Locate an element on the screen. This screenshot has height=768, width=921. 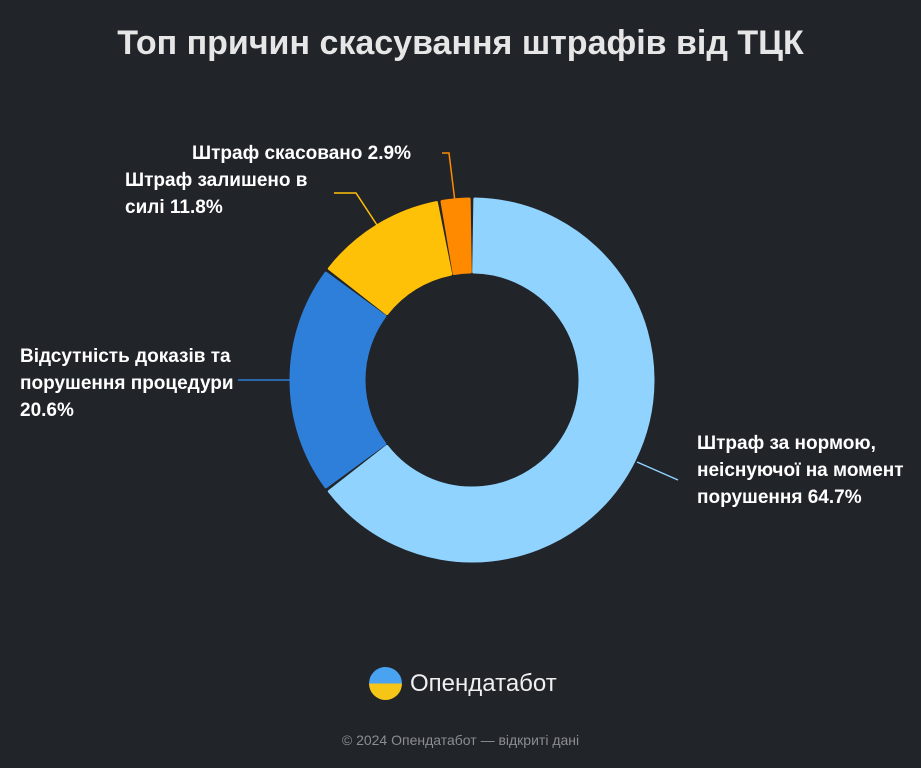
opendatabot-logo-icon is located at coordinates (385, 683).